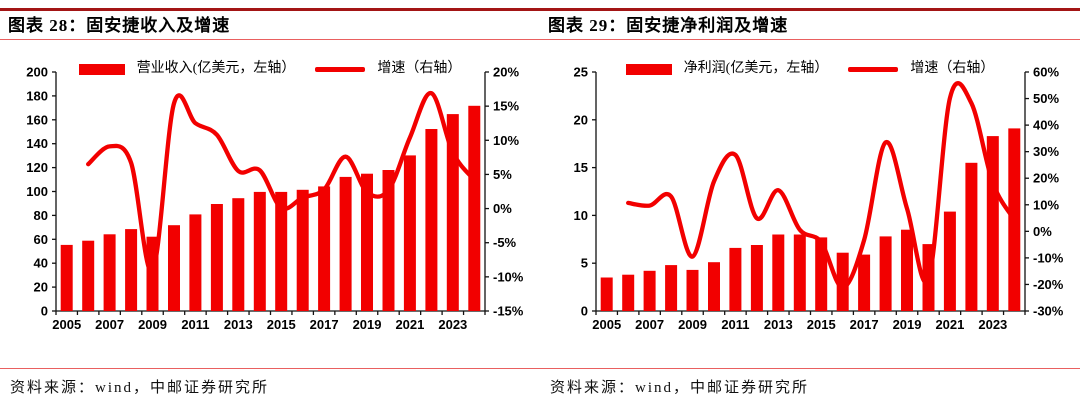 The image size is (1080, 412). What do you see at coordinates (692, 290) in the screenshot?
I see `bar-2009` at bounding box center [692, 290].